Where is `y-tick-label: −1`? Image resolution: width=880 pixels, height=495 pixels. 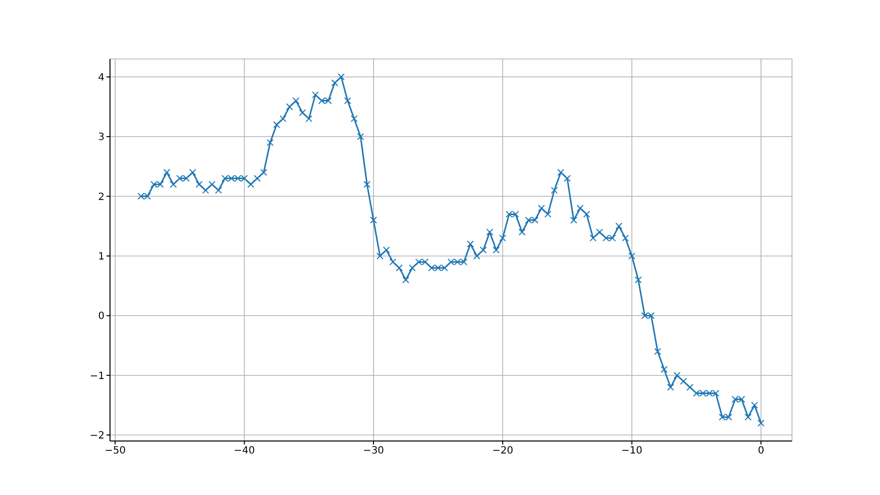 y-tick-label: −1 is located at coordinates (97, 376).